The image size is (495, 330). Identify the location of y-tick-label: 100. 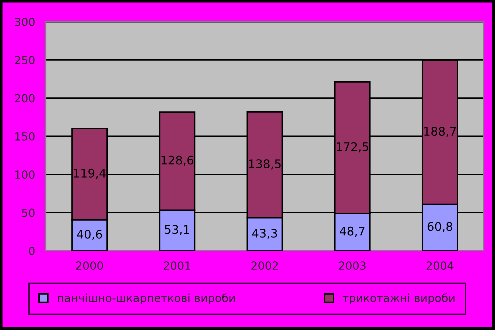
(25, 175).